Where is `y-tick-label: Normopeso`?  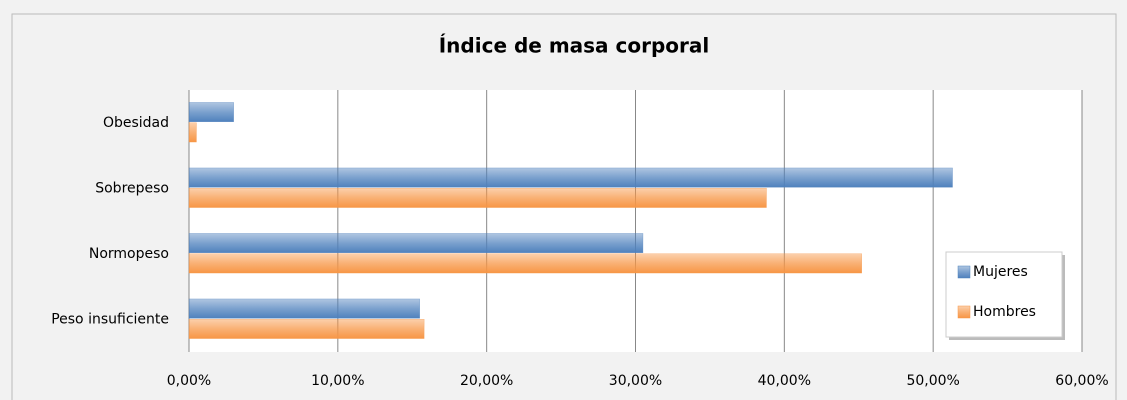
y-tick-label: Normopeso is located at coordinates (129, 254).